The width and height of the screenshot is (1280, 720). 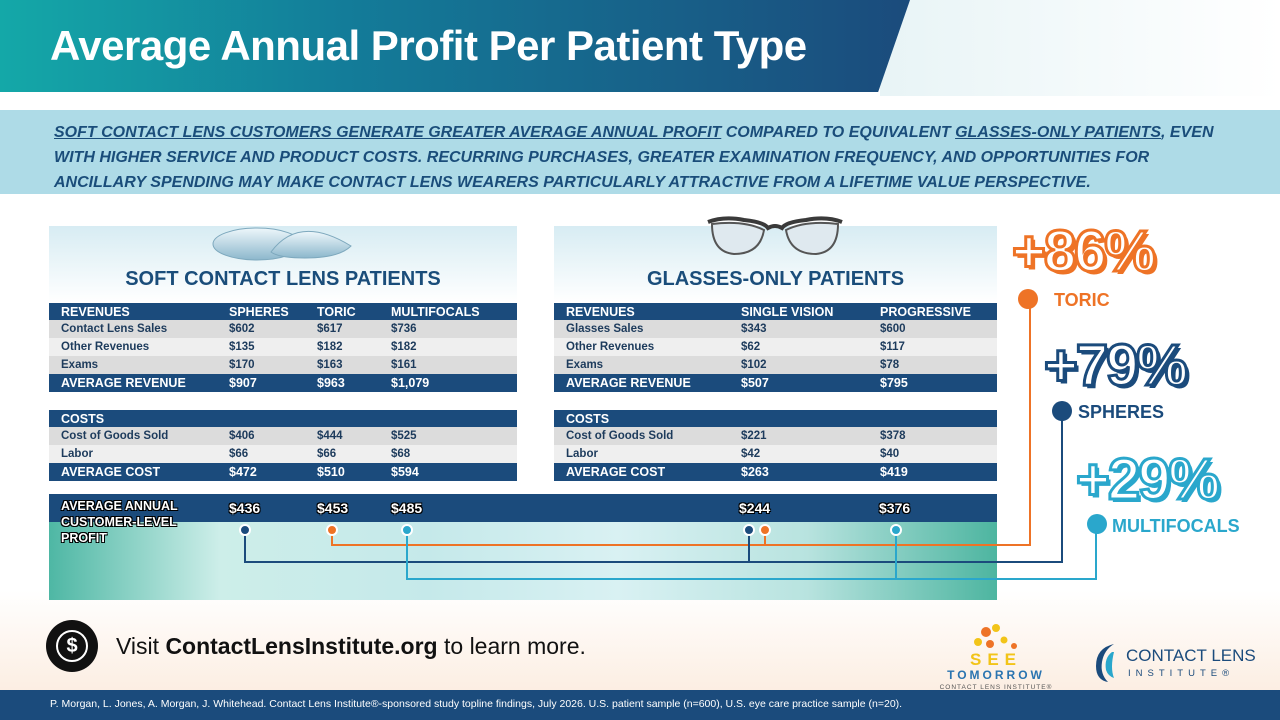 I want to click on tomorrow-word: TOMORROW, so click(x=996, y=675).